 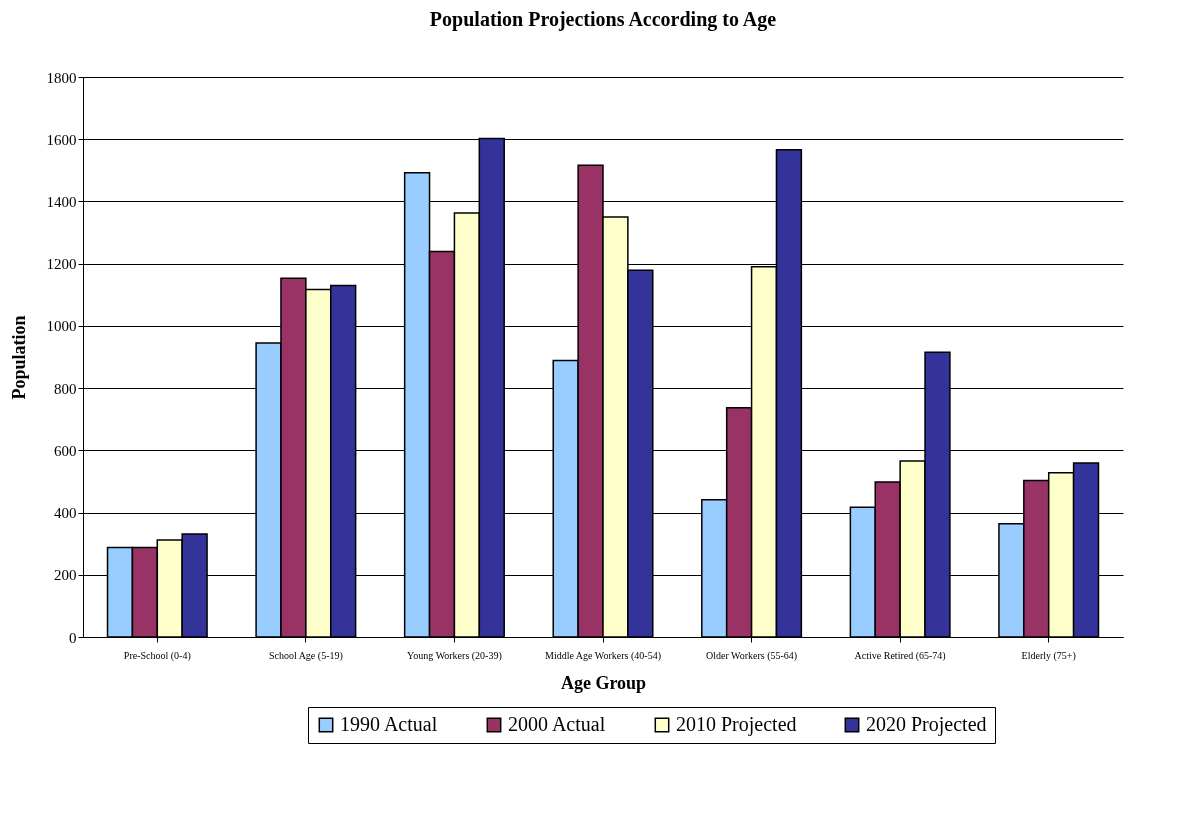 What do you see at coordinates (926, 724) in the screenshot?
I see `legend-label: 2020 Projected` at bounding box center [926, 724].